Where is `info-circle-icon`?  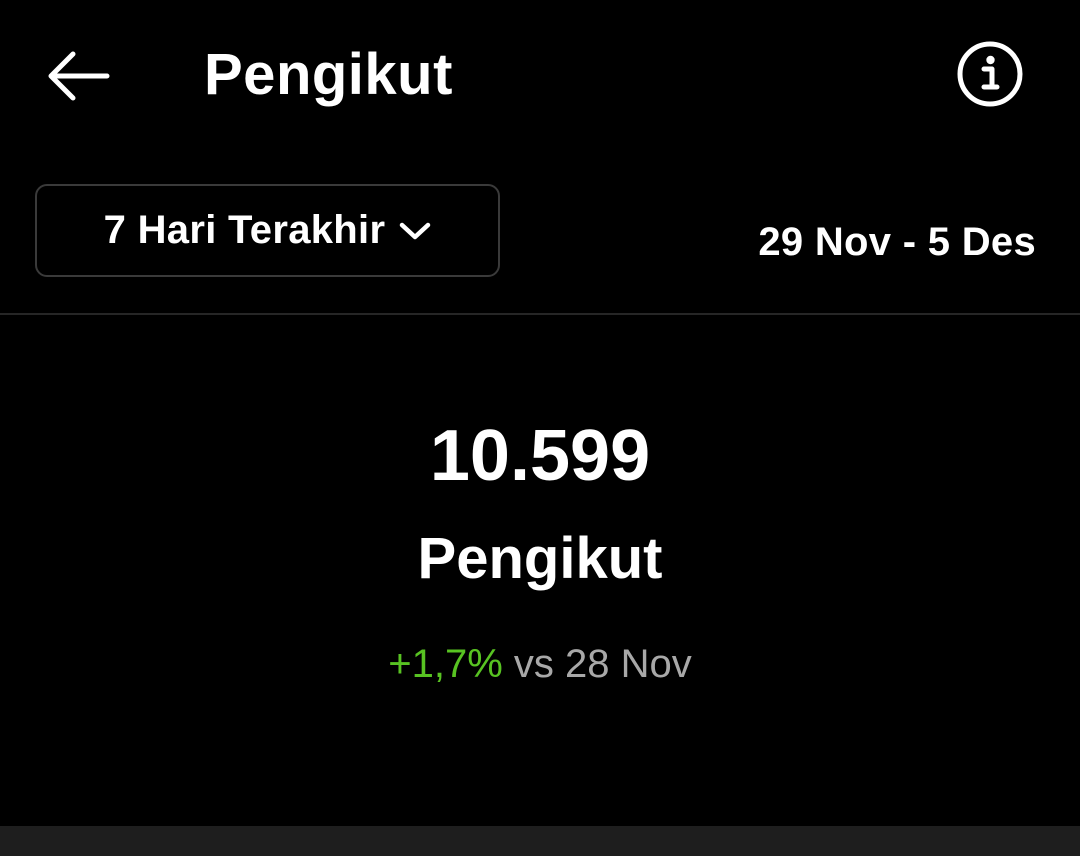
info-circle-icon is located at coordinates (990, 74).